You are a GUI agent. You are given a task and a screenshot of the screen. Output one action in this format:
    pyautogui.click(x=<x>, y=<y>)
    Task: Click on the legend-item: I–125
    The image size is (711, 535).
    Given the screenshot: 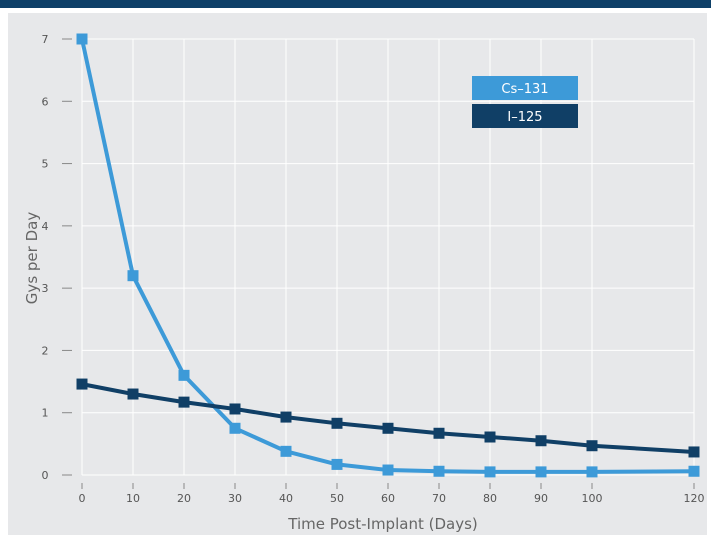 What is the action you would take?
    pyautogui.click(x=525, y=116)
    